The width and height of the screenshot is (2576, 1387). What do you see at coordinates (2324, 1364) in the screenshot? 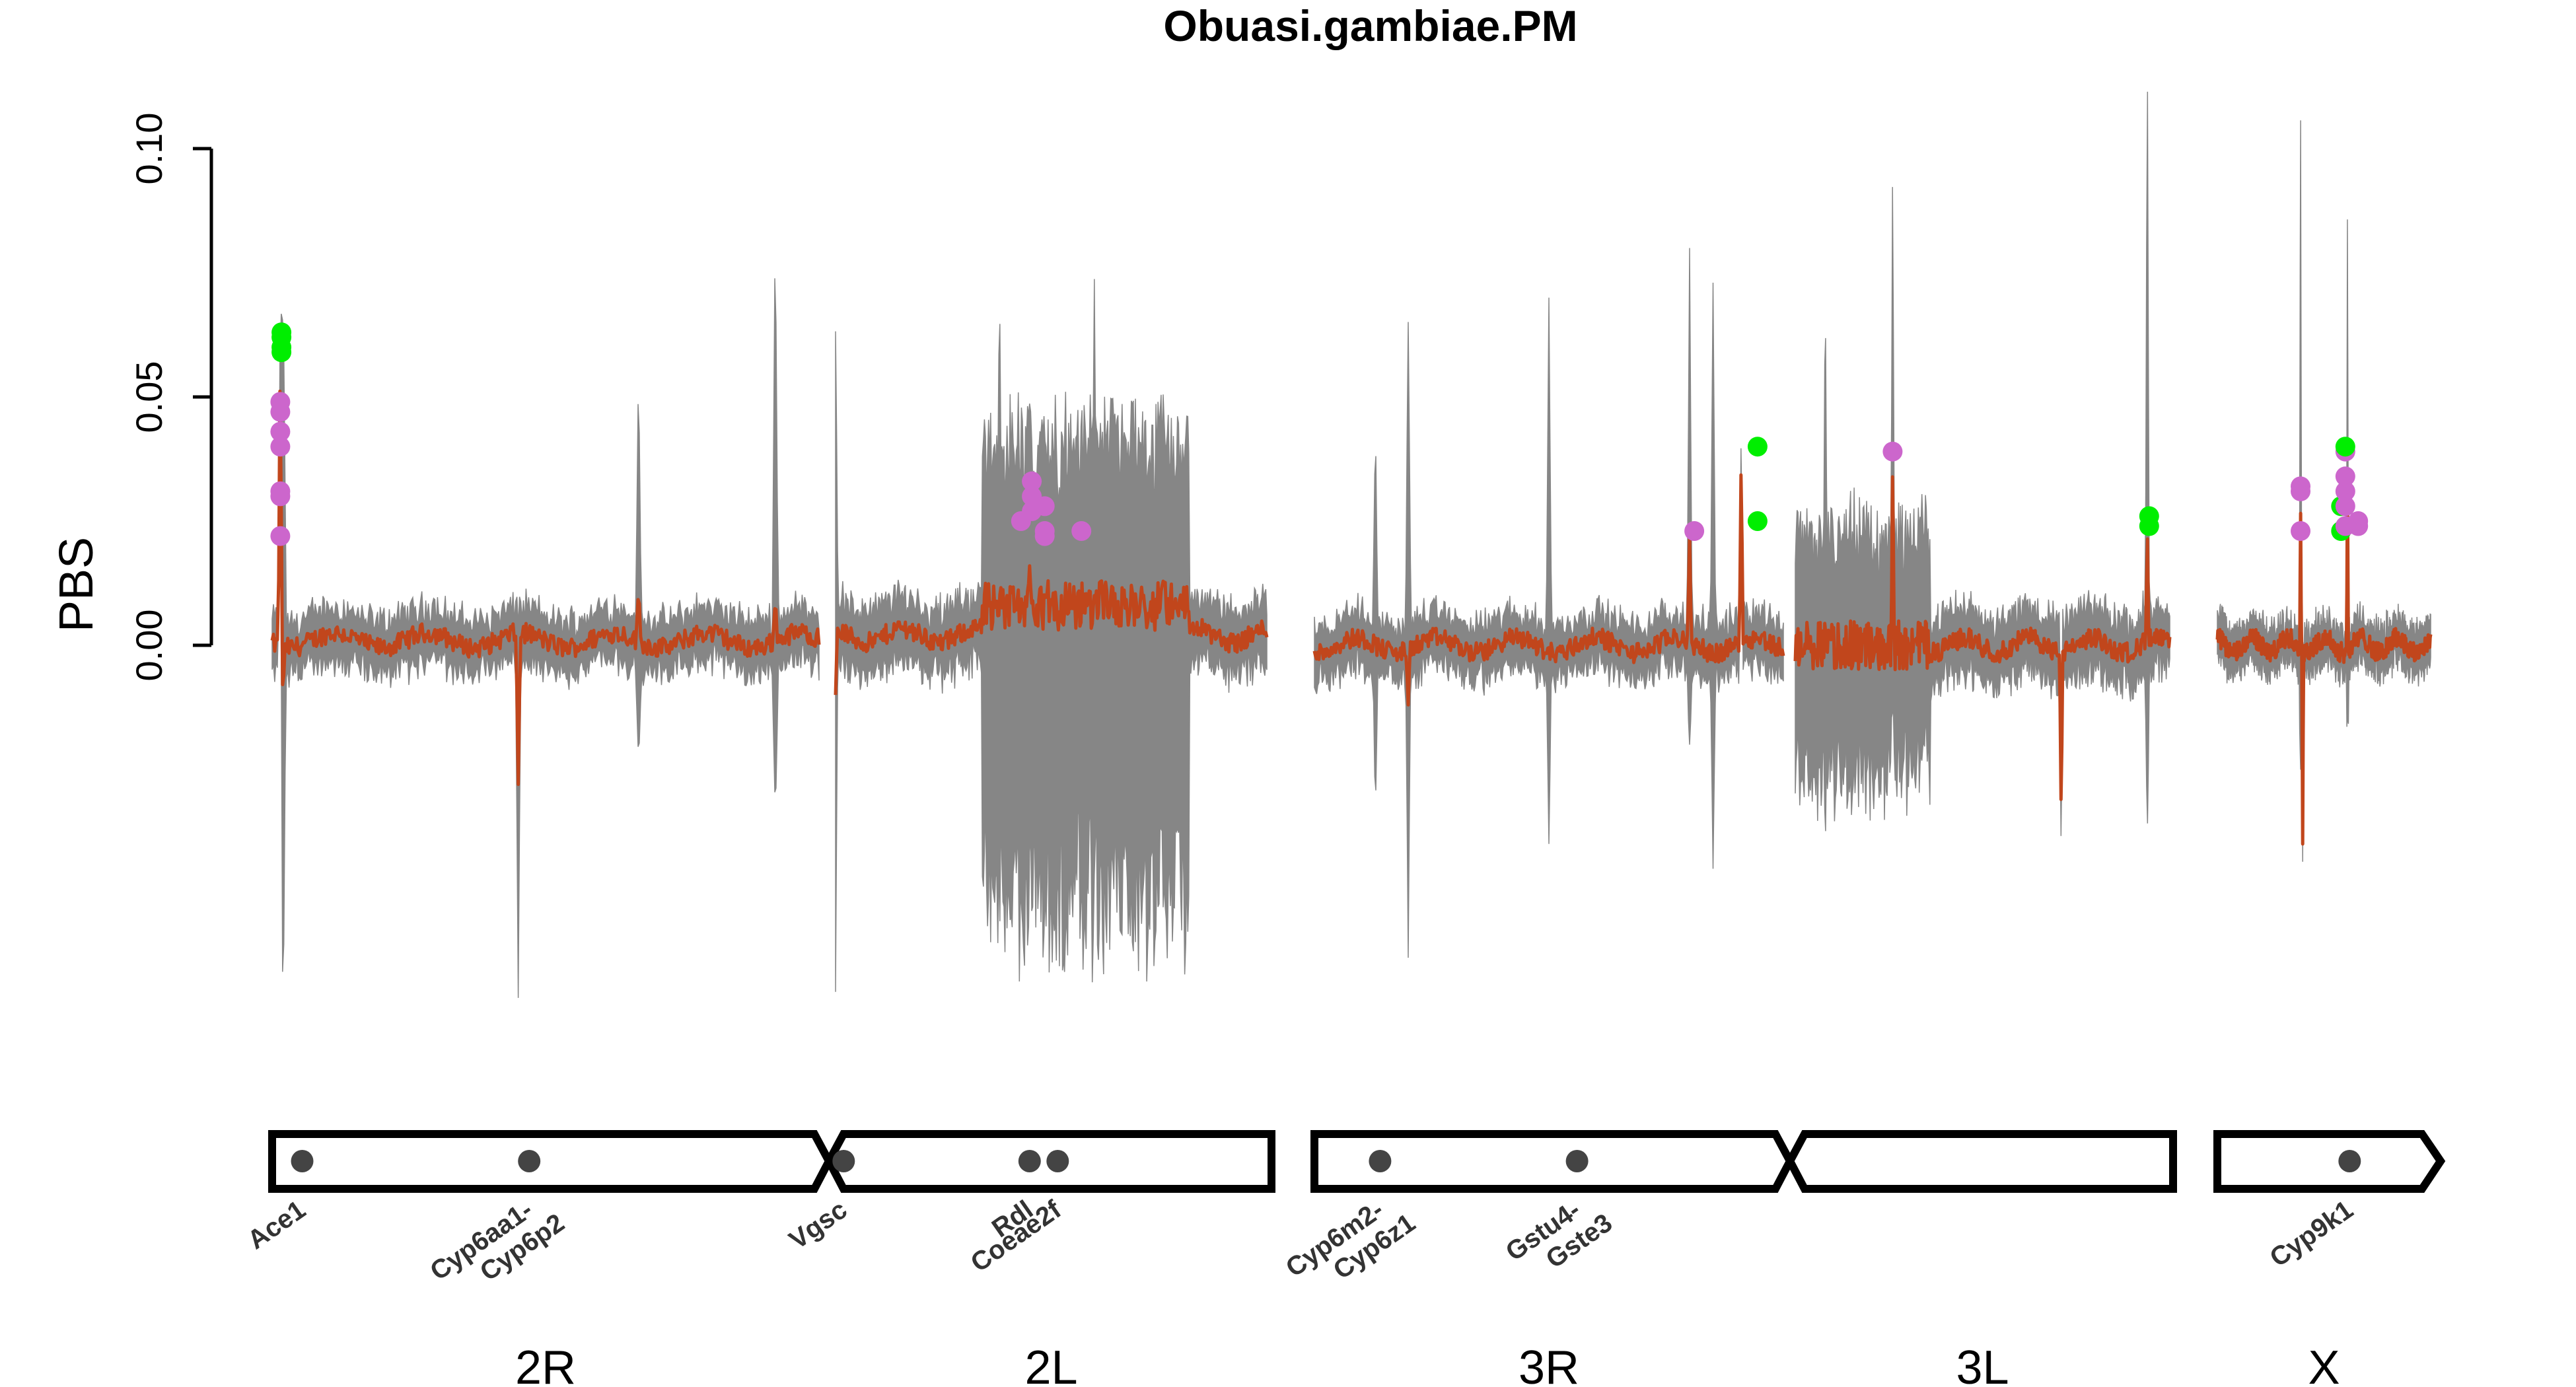
I see `chromosome-label-X: X` at bounding box center [2324, 1364].